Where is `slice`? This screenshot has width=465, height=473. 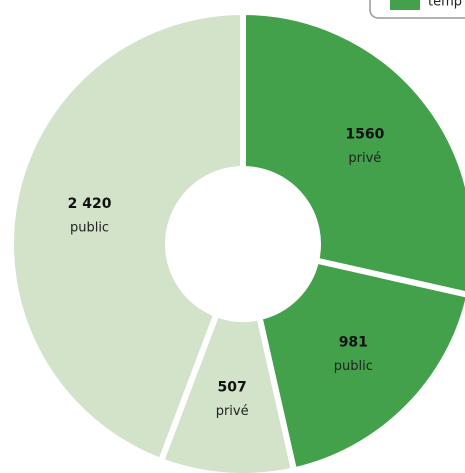
slice is located at coordinates (227, 391).